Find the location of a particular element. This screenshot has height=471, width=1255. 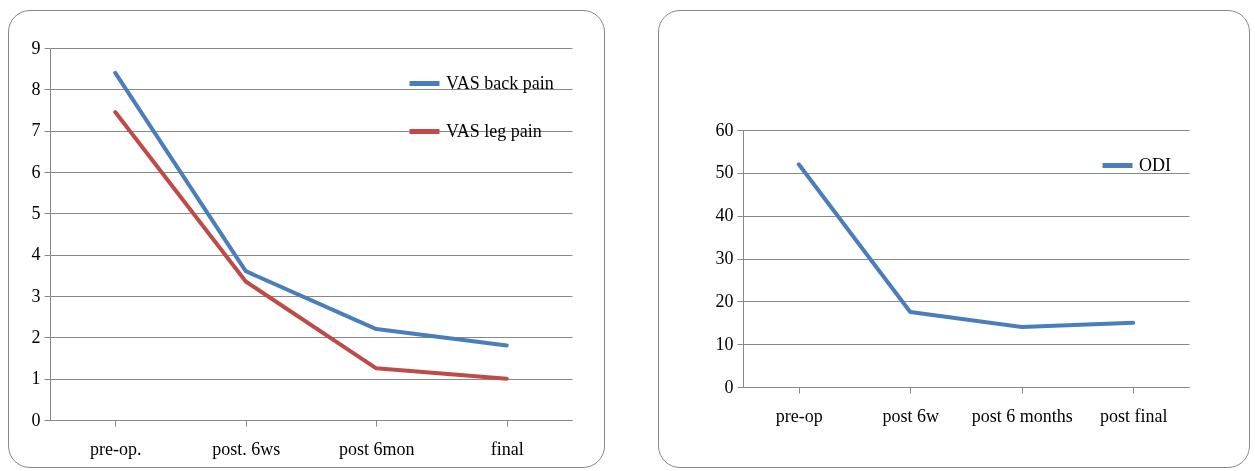

y-tick-label: 3 is located at coordinates (36, 295).